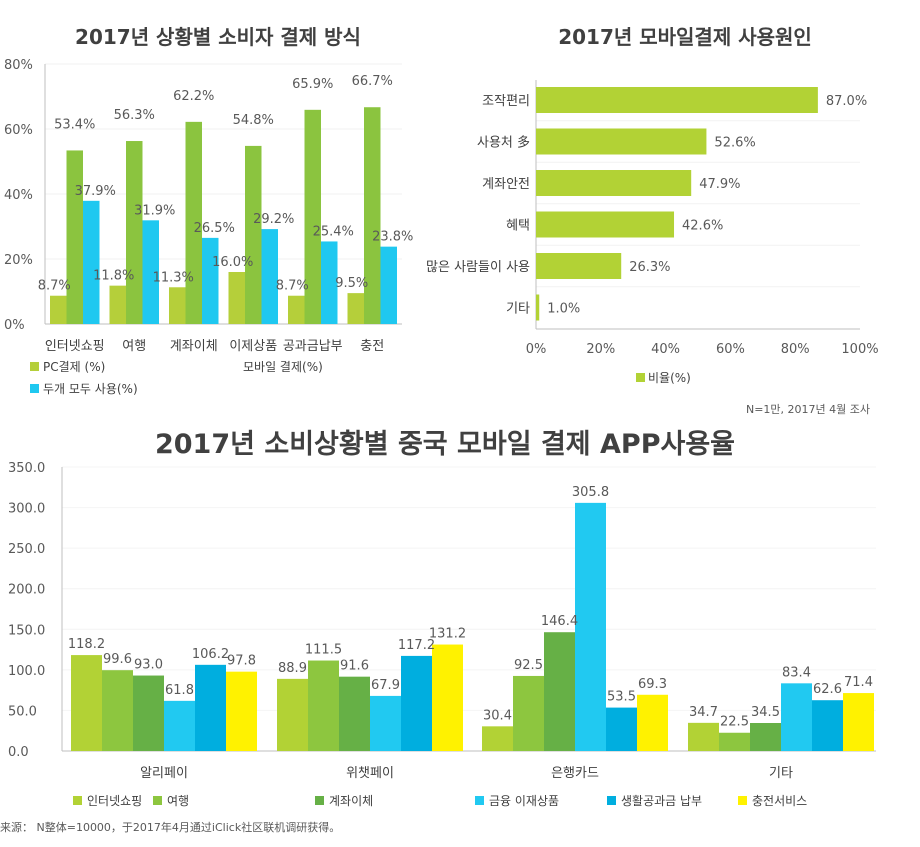  I want to click on data-label: 16.0%, so click(232, 262).